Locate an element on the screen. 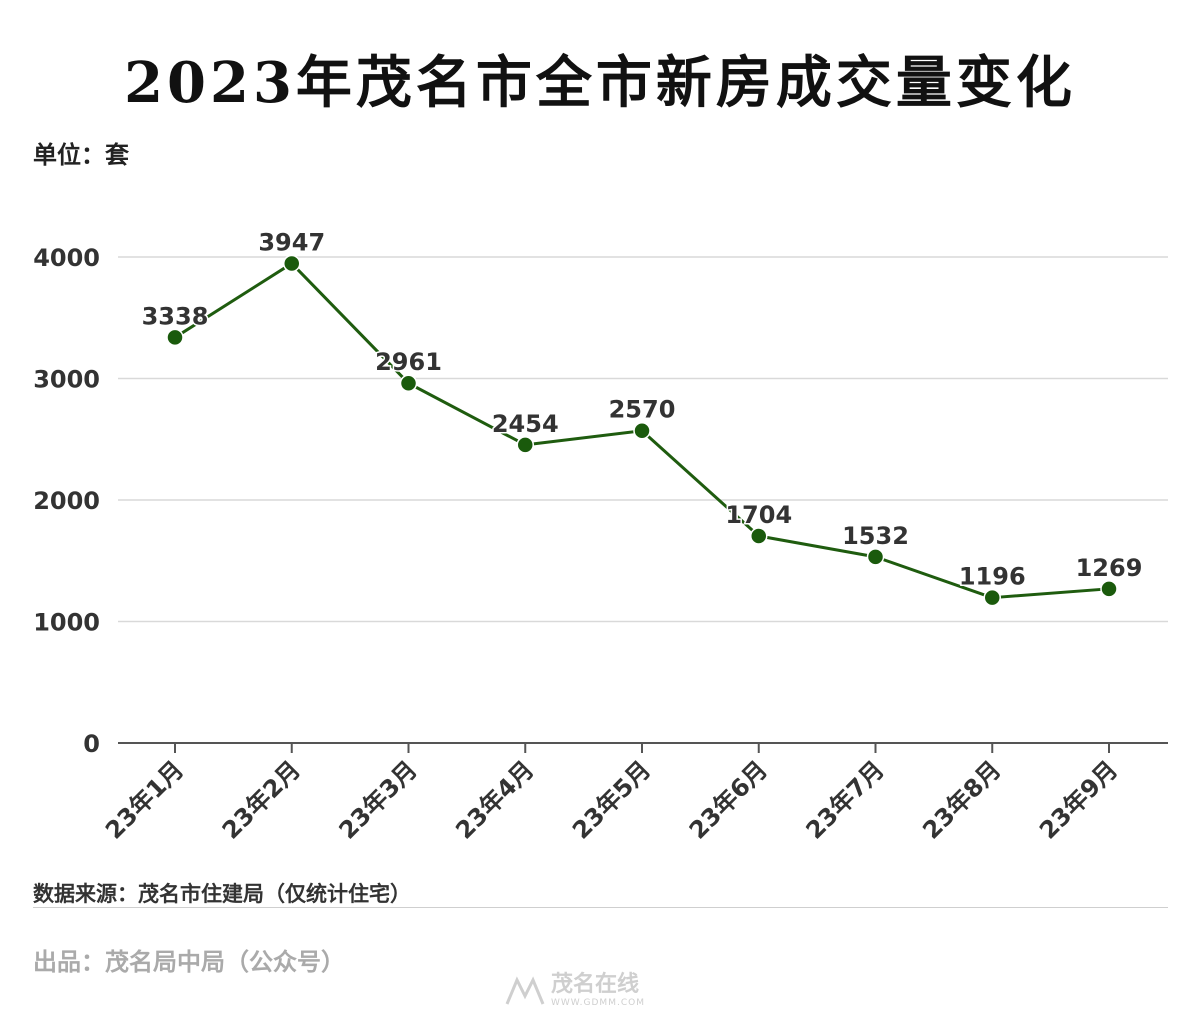 The image size is (1200, 1020). y-tick-label: 2000 is located at coordinates (66, 501).